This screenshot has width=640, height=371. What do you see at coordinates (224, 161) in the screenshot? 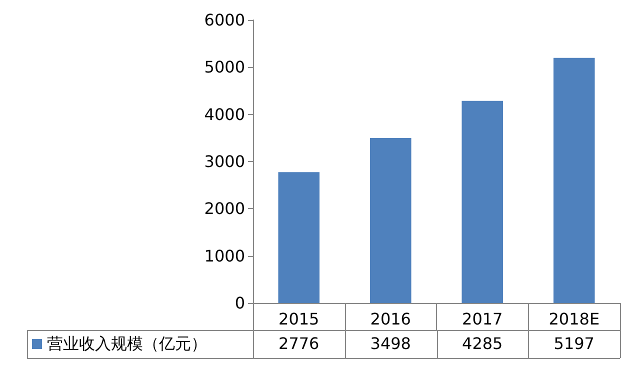
I see `y-tick-label: 3000` at bounding box center [224, 161].